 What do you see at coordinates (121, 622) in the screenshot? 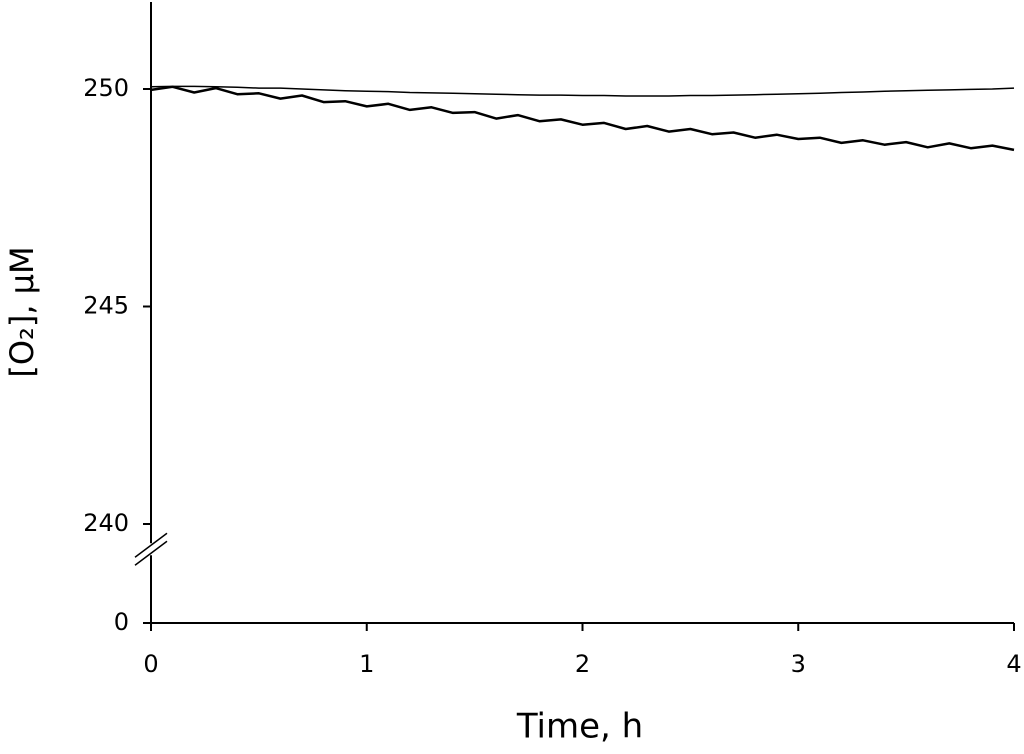
I see `y-tick-label: 0` at bounding box center [121, 622].